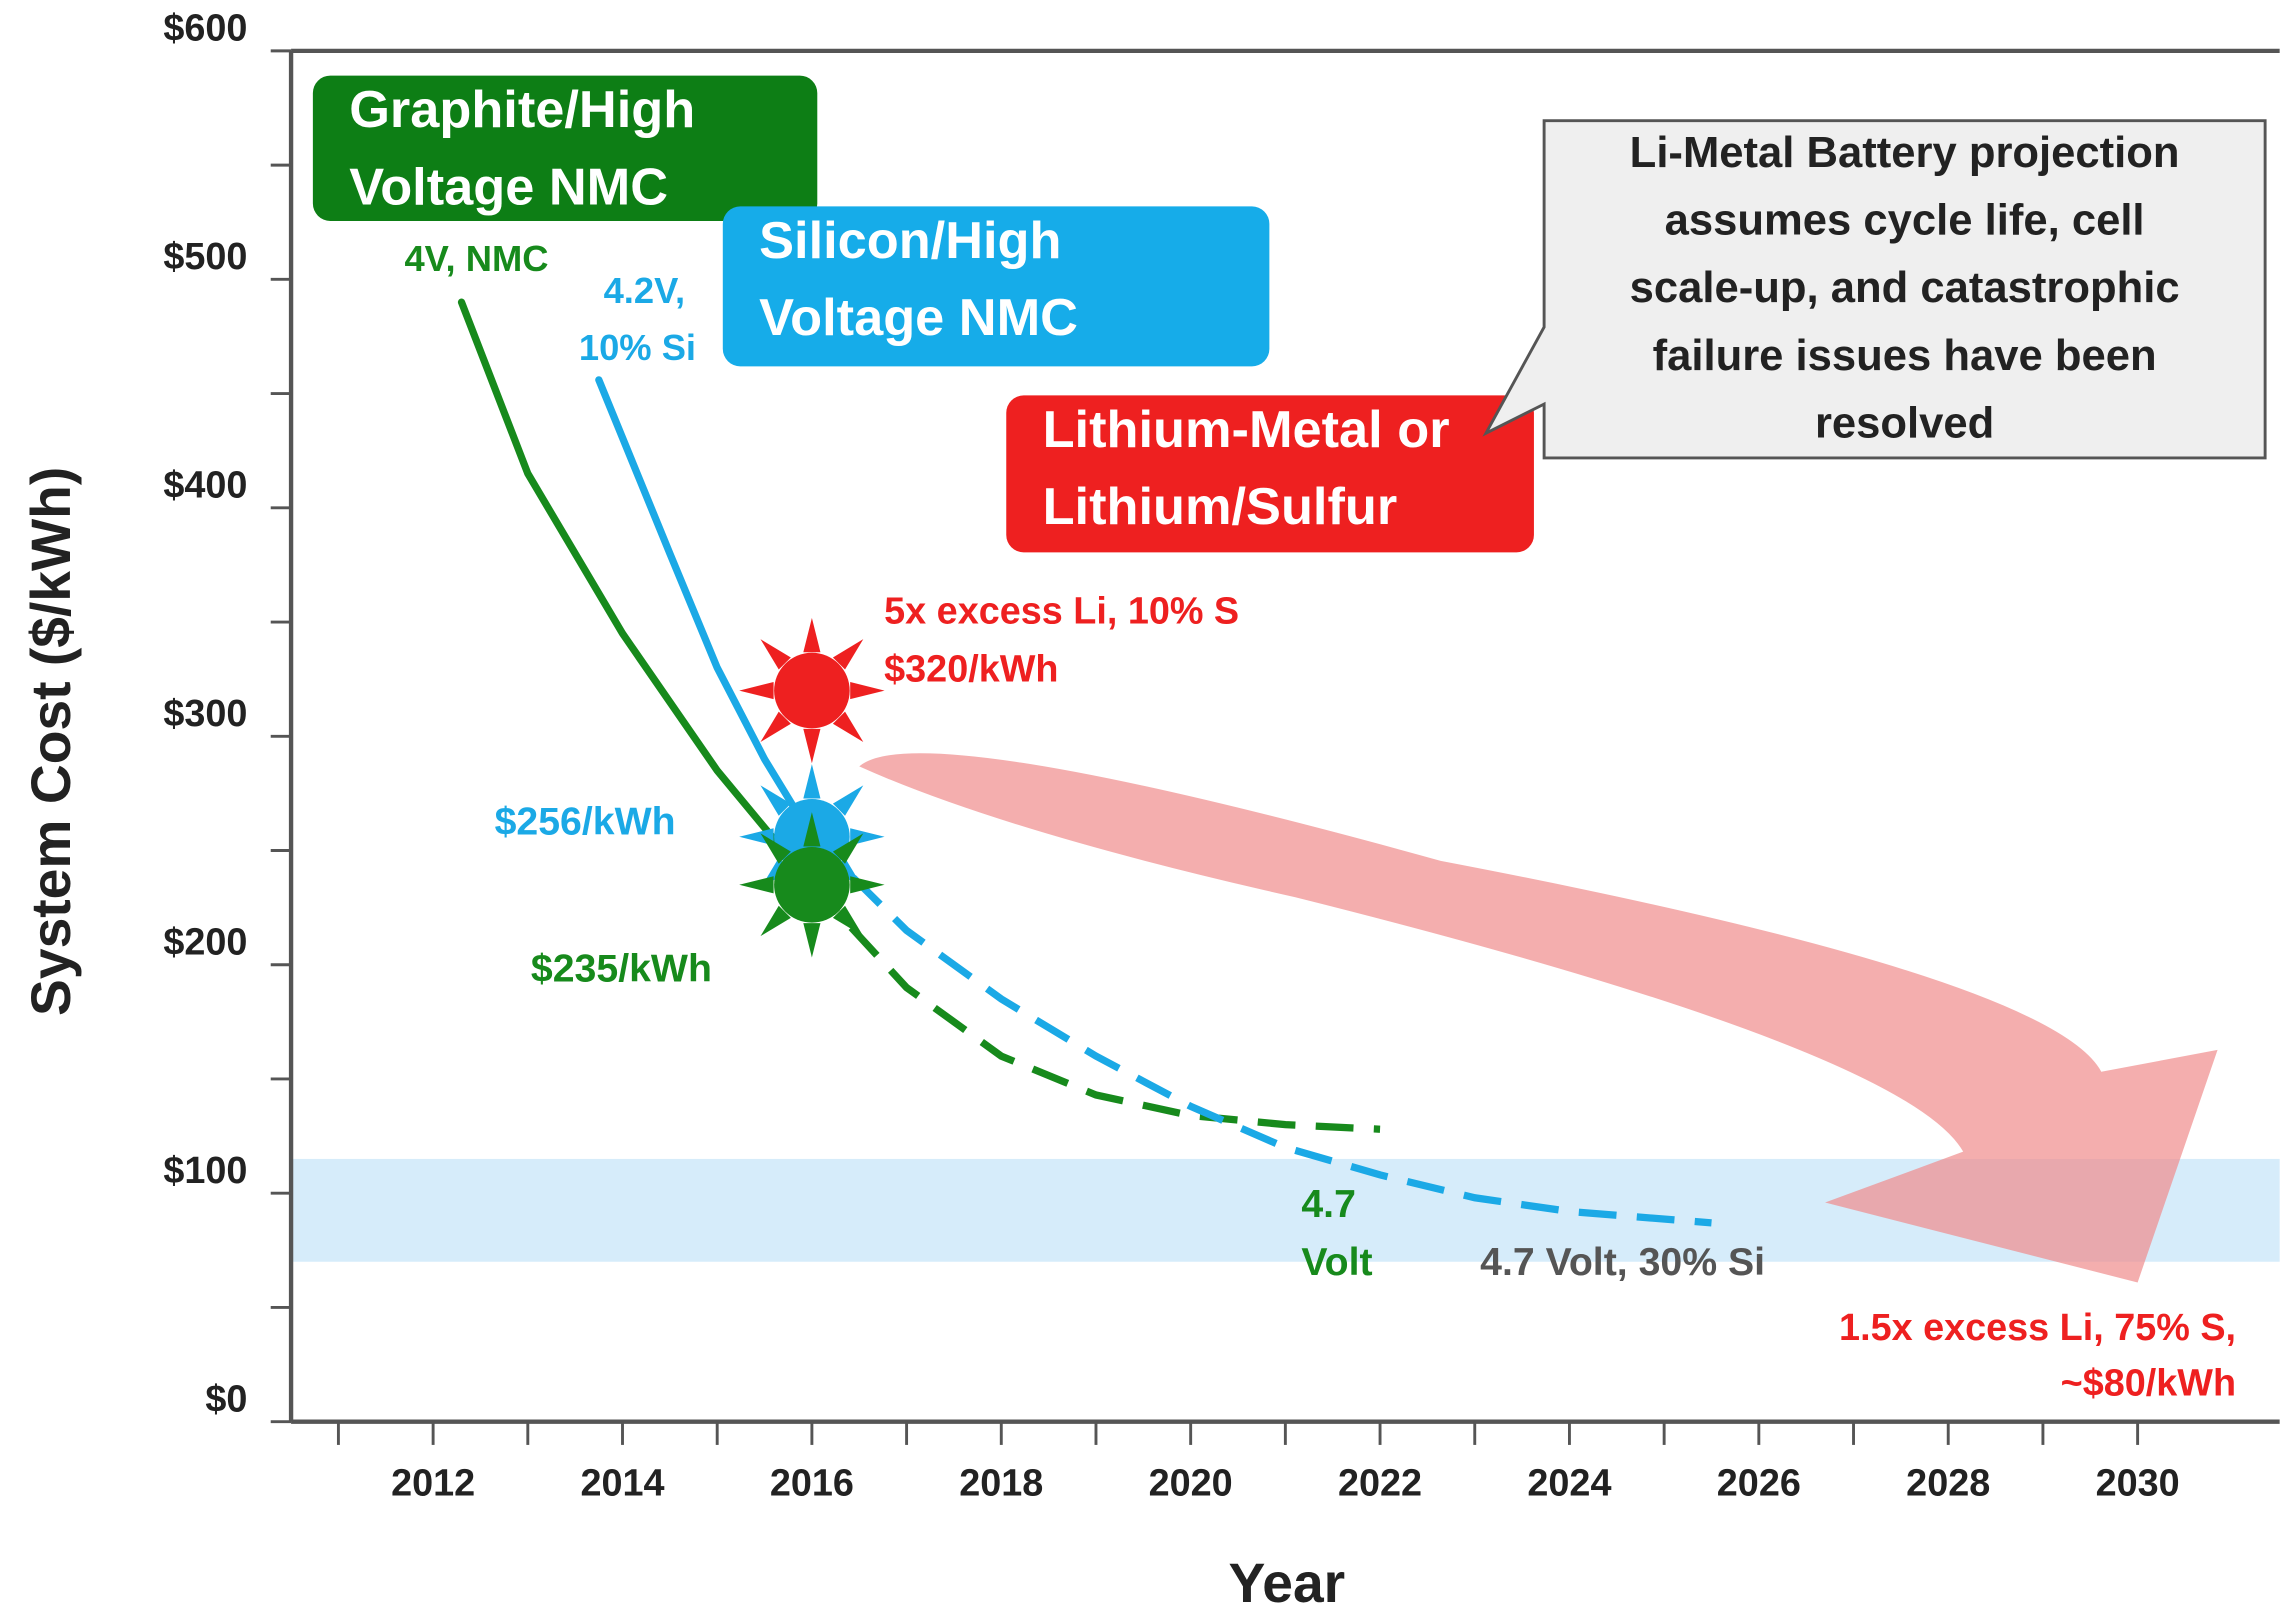  Describe the element at coordinates (1328, 1204) in the screenshot. I see `end-label: 4.7` at that location.